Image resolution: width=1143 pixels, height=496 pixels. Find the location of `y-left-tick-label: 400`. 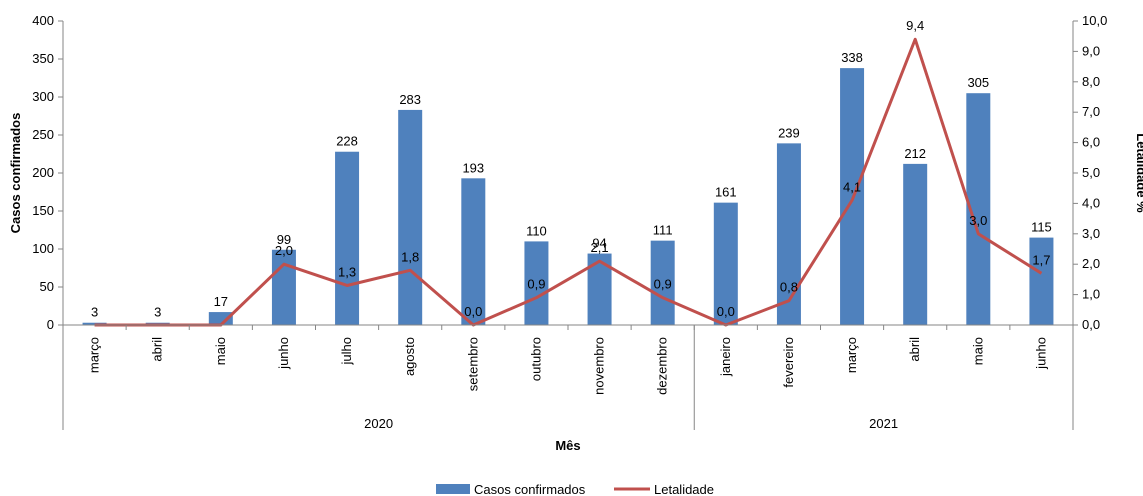

y-left-tick-label: 400 is located at coordinates (43, 20).